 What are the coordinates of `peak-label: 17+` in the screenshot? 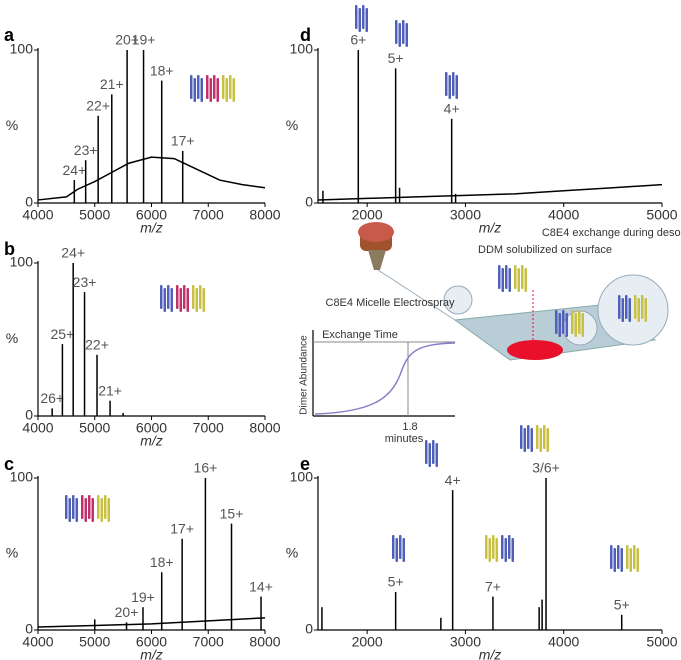 It's located at (183, 141).